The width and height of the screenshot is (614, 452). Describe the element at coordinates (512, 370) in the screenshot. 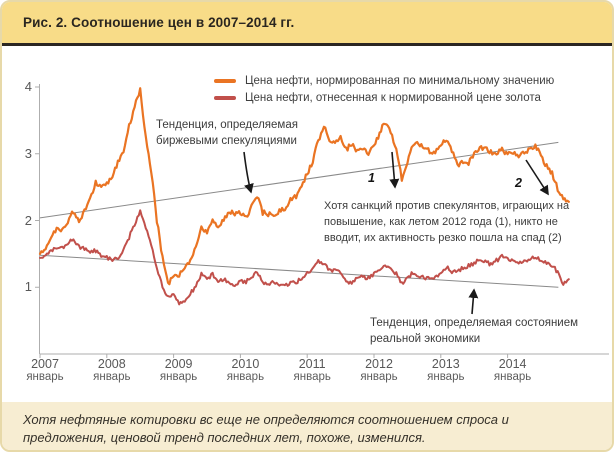

I see `x-tick-label: 2014 январь` at that location.